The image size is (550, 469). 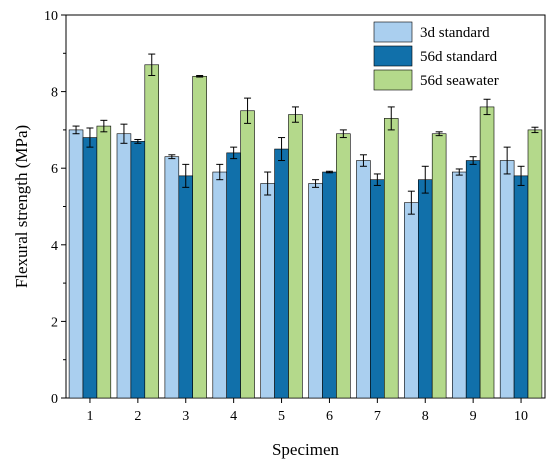 What do you see at coordinates (521, 416) in the screenshot?
I see `x-tick-label: 10` at bounding box center [521, 416].